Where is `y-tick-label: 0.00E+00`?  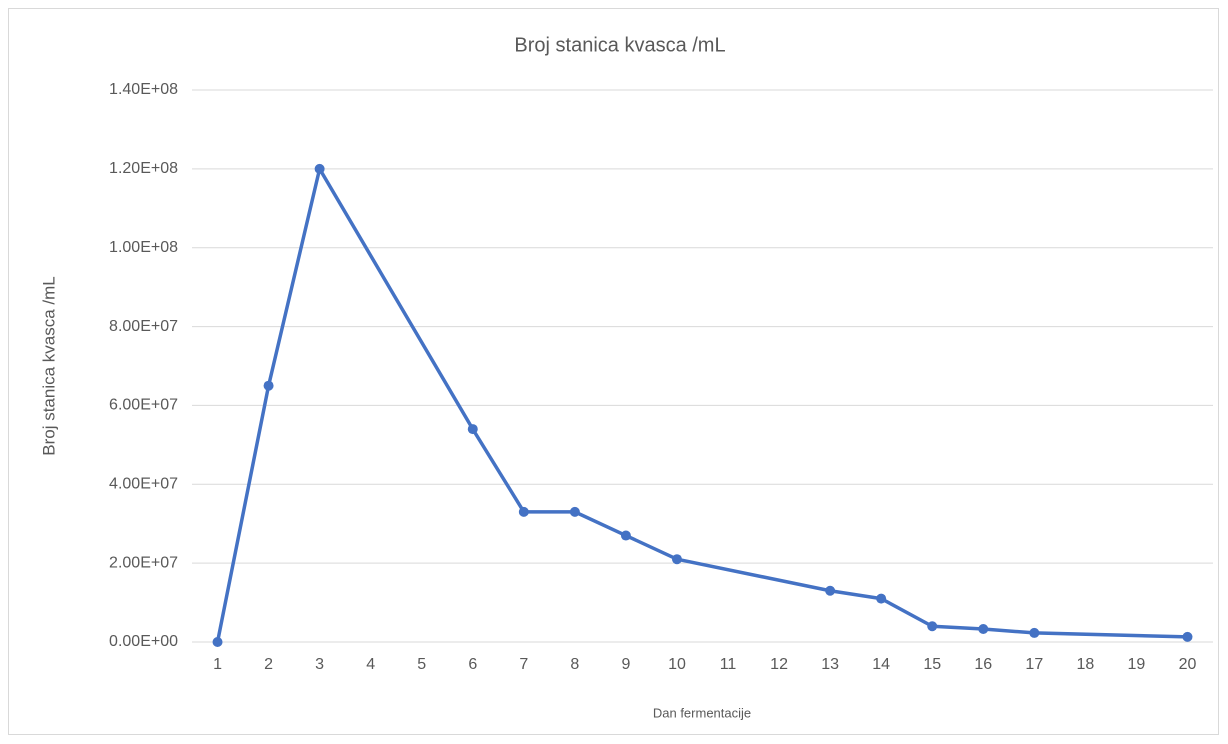 y-tick-label: 0.00E+00 is located at coordinates (143, 641).